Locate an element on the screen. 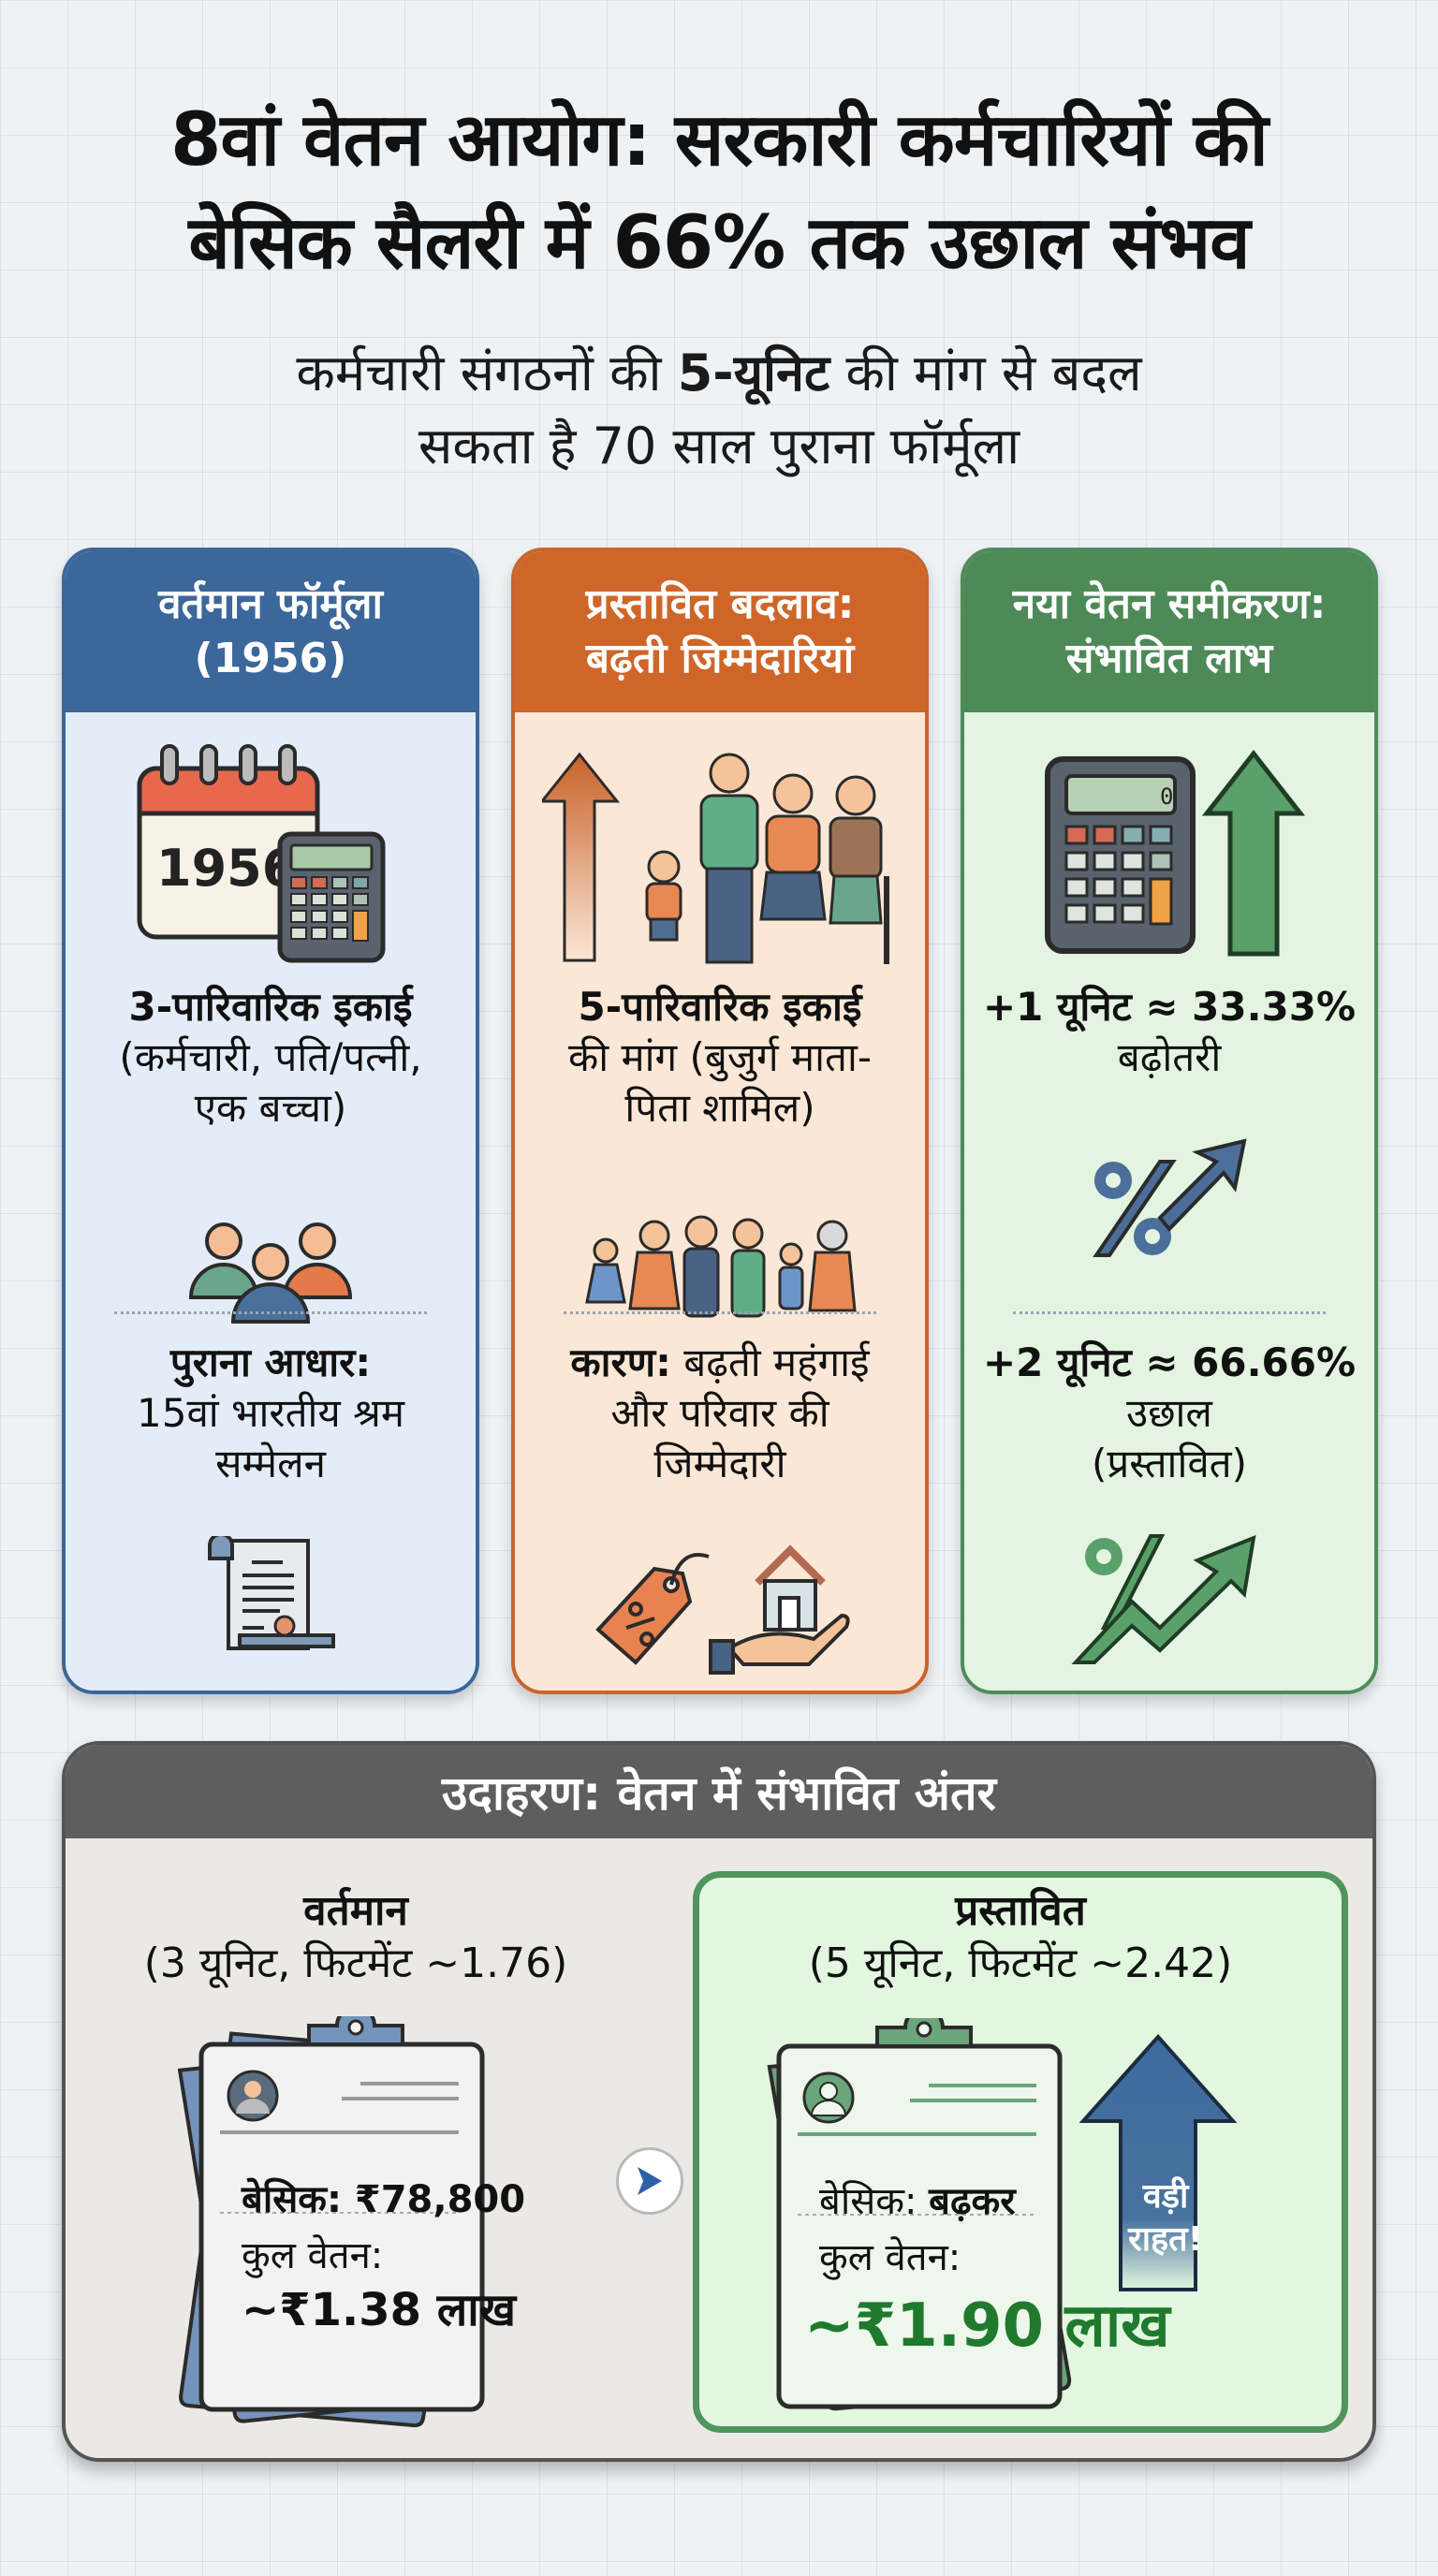 The width and height of the screenshot is (1438, 2576). calendar-icon: 1956 is located at coordinates (261, 853).